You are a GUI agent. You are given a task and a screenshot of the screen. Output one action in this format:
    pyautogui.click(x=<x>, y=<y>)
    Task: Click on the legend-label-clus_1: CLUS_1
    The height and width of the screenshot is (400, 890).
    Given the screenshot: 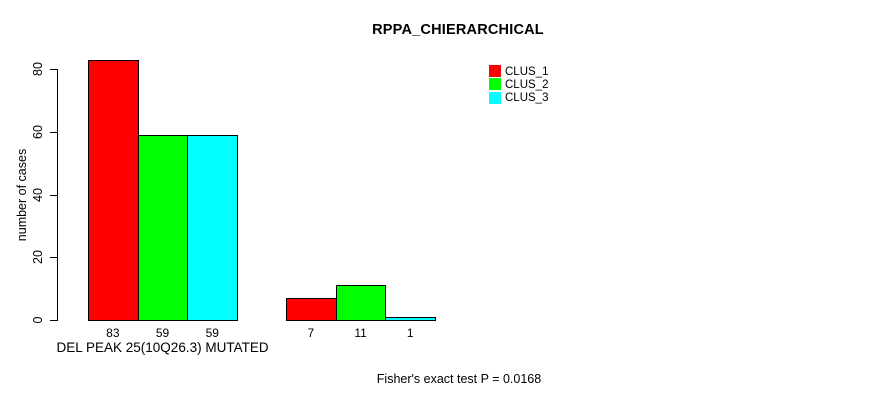 What is the action you would take?
    pyautogui.click(x=527, y=71)
    